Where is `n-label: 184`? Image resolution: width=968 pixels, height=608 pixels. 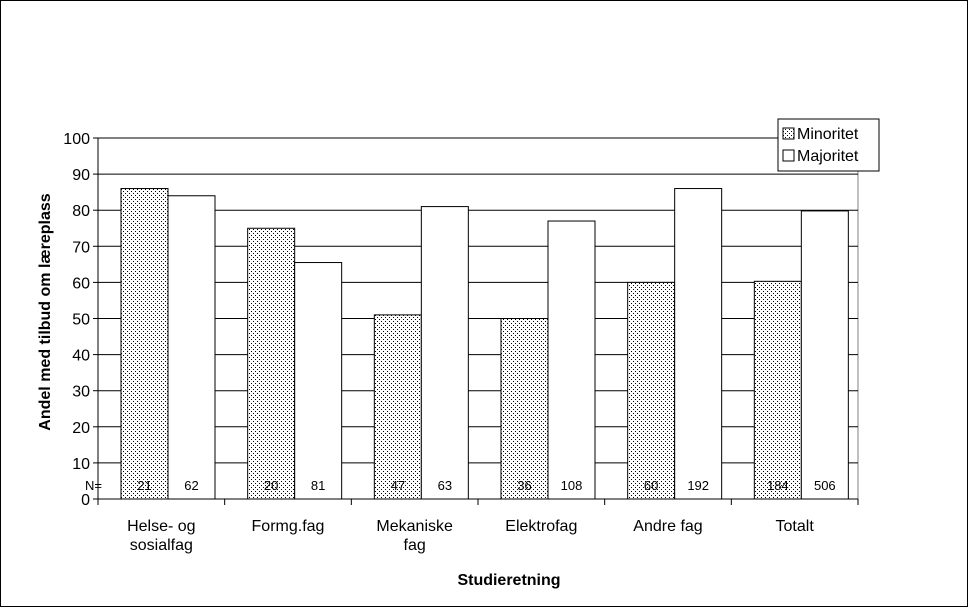
n-label: 184 is located at coordinates (778, 485).